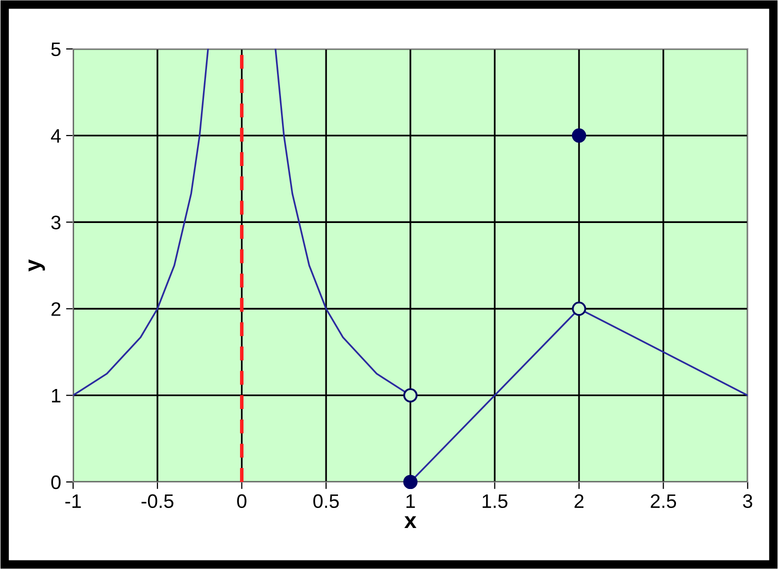  What do you see at coordinates (56, 395) in the screenshot?
I see `y-tick-label: 1` at bounding box center [56, 395].